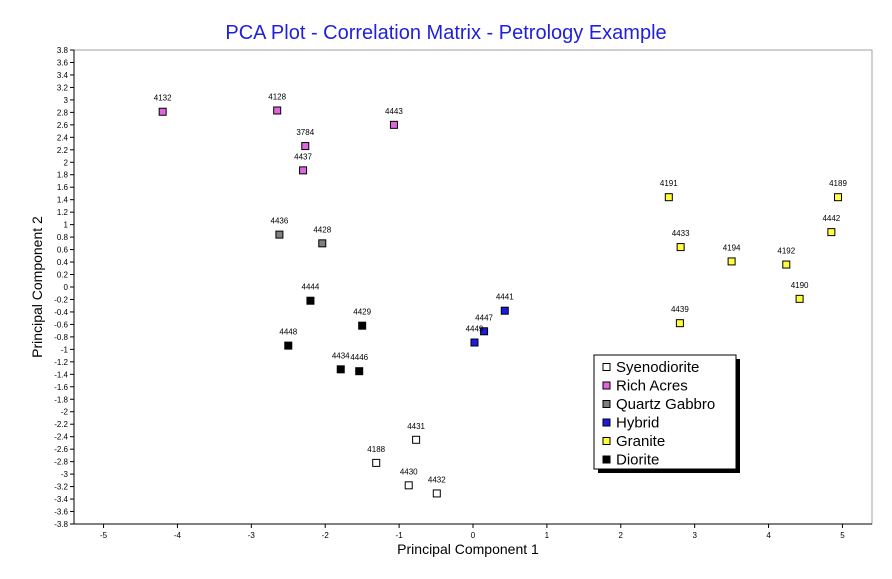  I want to click on point-label: 4436, so click(280, 221).